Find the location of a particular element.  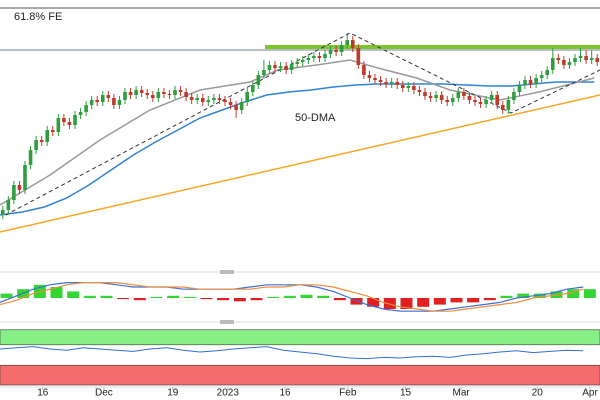

x-tick-label: Feb is located at coordinates (348, 393).